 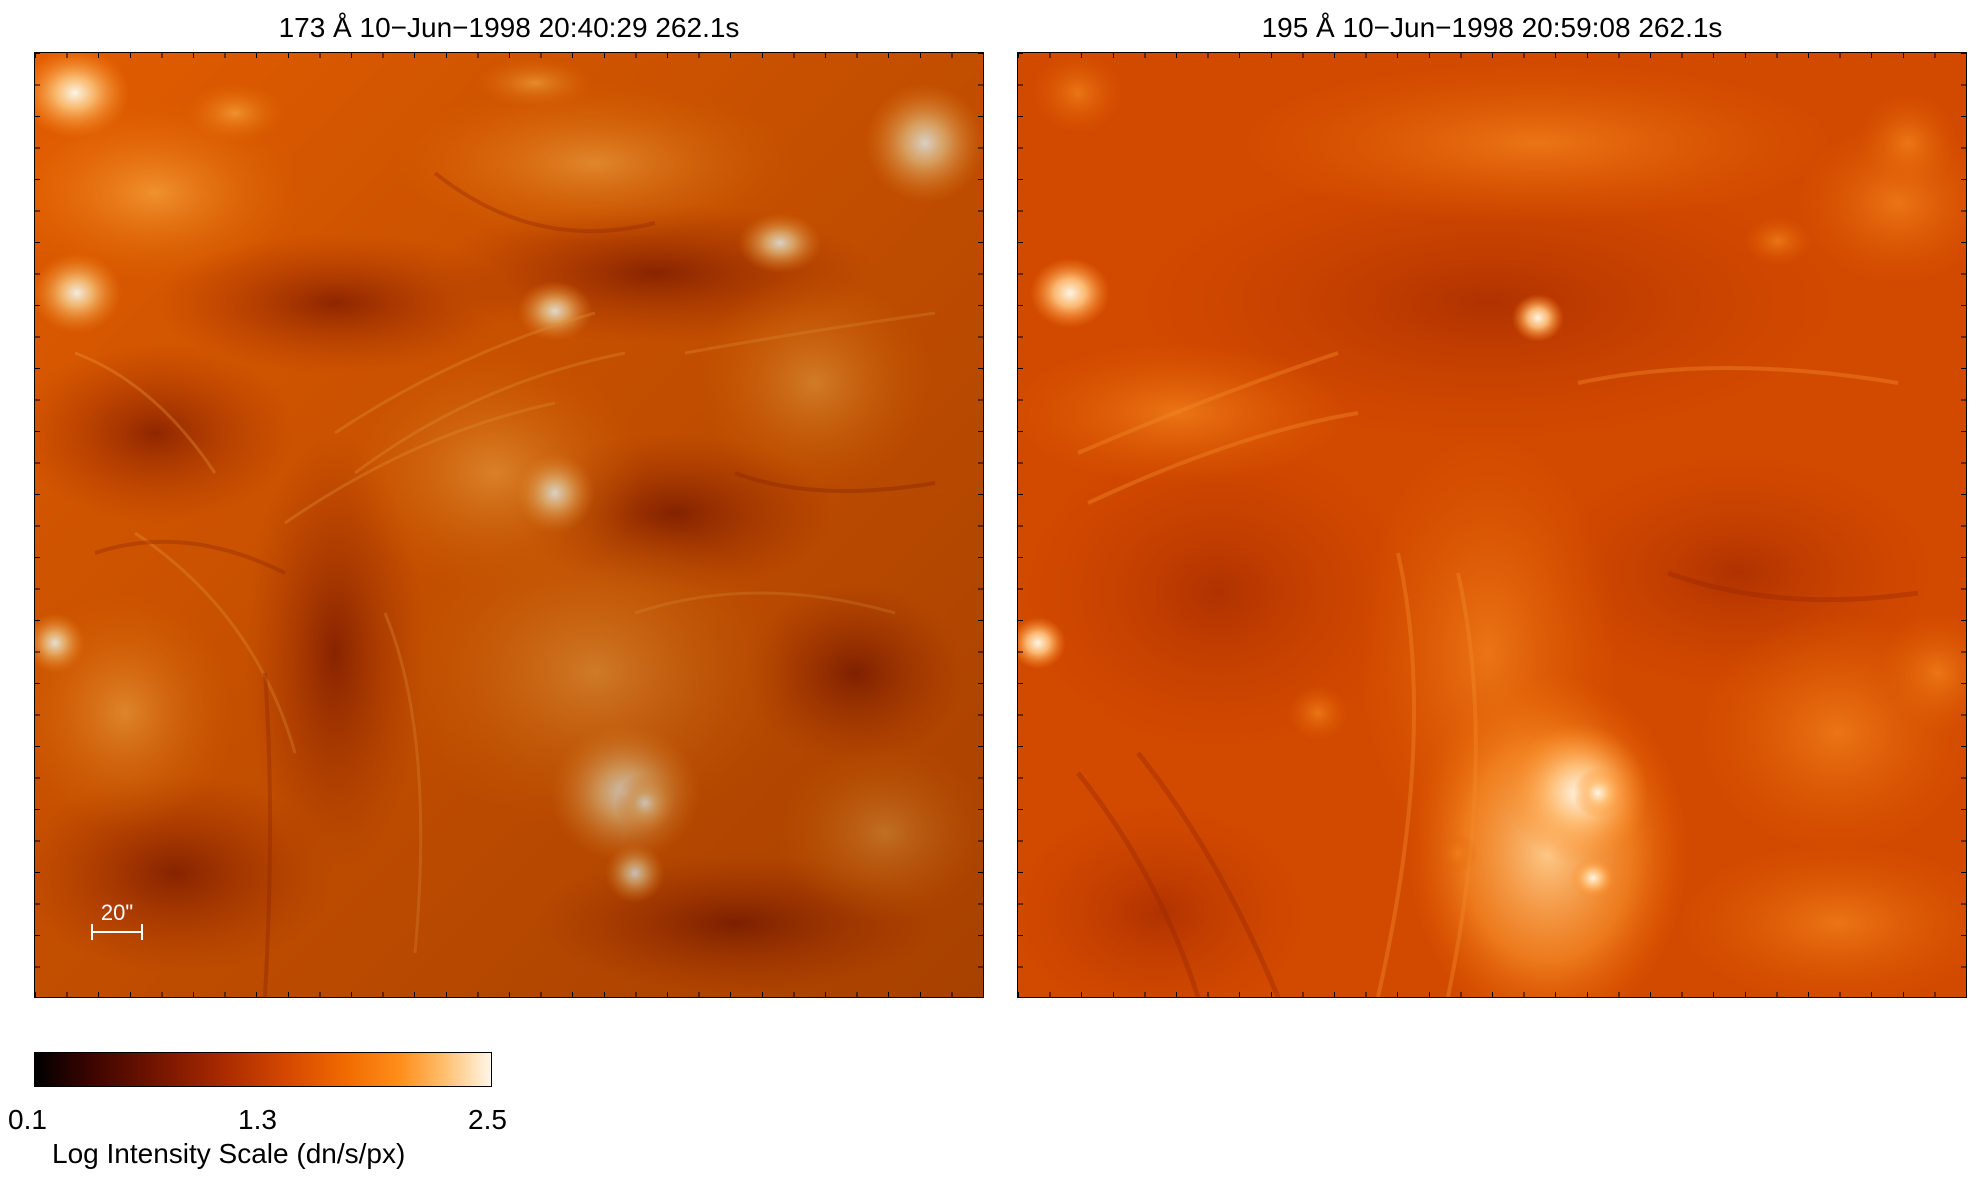 What do you see at coordinates (1492, 27) in the screenshot?
I see `panel-title-195: 195 Å 10−Jun−1998 20:59:08 262.1s` at bounding box center [1492, 27].